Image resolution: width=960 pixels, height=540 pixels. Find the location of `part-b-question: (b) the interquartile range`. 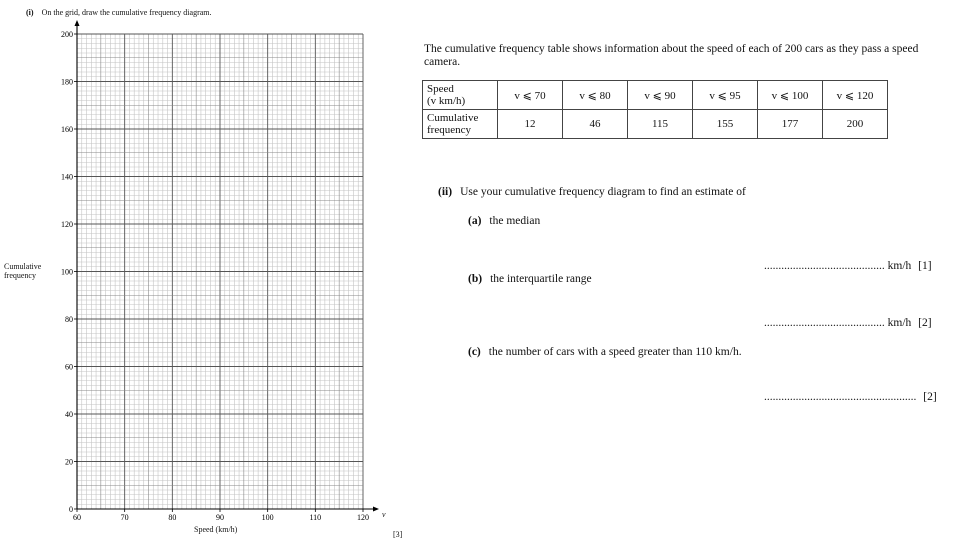

part-b-question: (b) the interquartile range is located at coordinates (530, 279).